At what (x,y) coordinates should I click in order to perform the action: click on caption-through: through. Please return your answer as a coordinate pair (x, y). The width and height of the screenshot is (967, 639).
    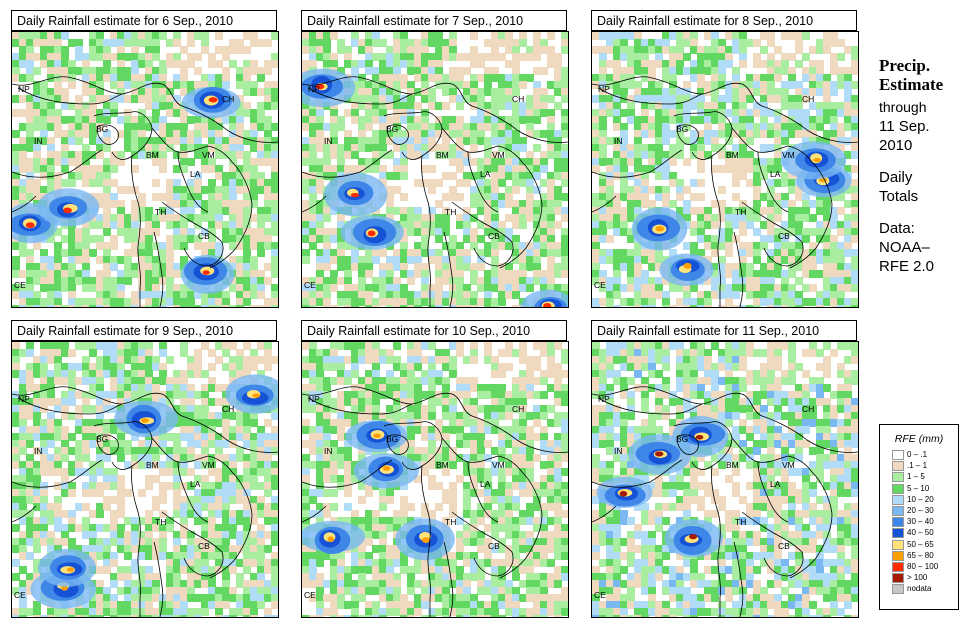
    Looking at the image, I should click on (903, 107).